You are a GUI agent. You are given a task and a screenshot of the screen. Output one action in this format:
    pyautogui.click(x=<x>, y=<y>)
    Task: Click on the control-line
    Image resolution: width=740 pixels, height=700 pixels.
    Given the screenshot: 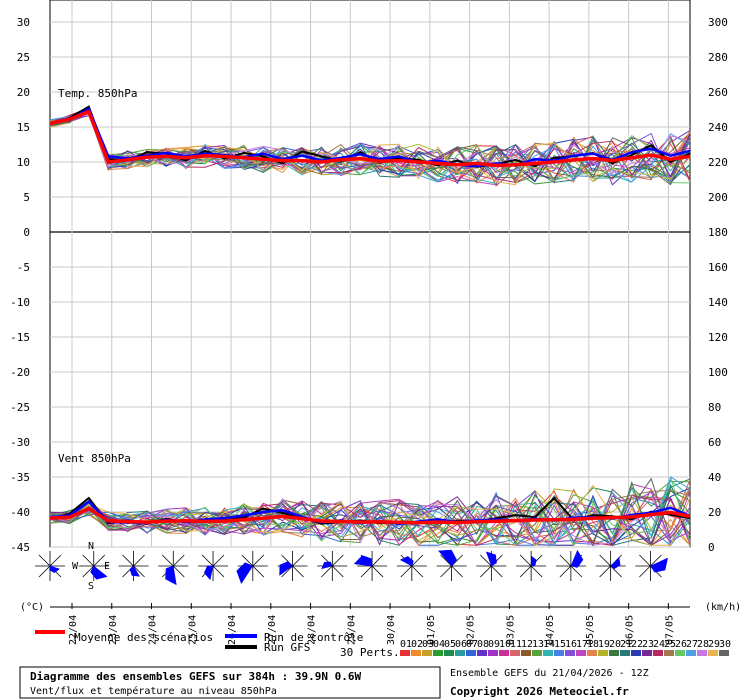 What is the action you would take?
    pyautogui.click(x=370, y=137)
    